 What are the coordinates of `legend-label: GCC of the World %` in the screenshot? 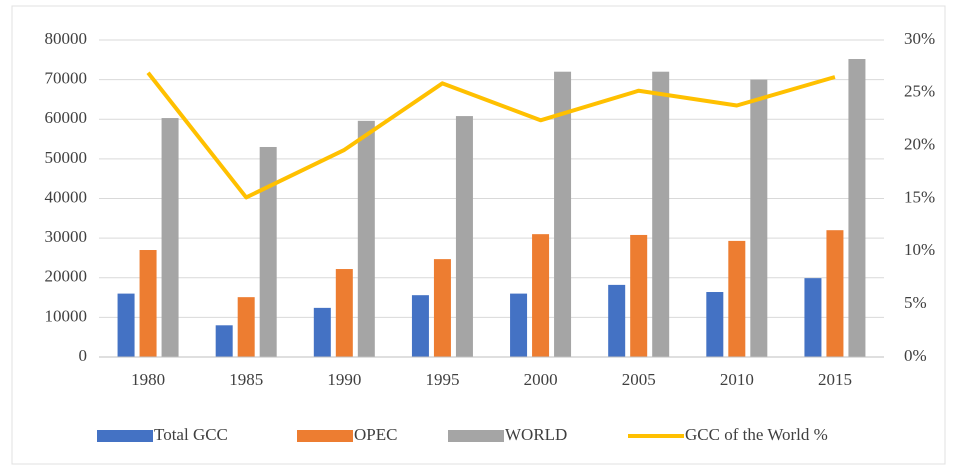 It's located at (756, 434).